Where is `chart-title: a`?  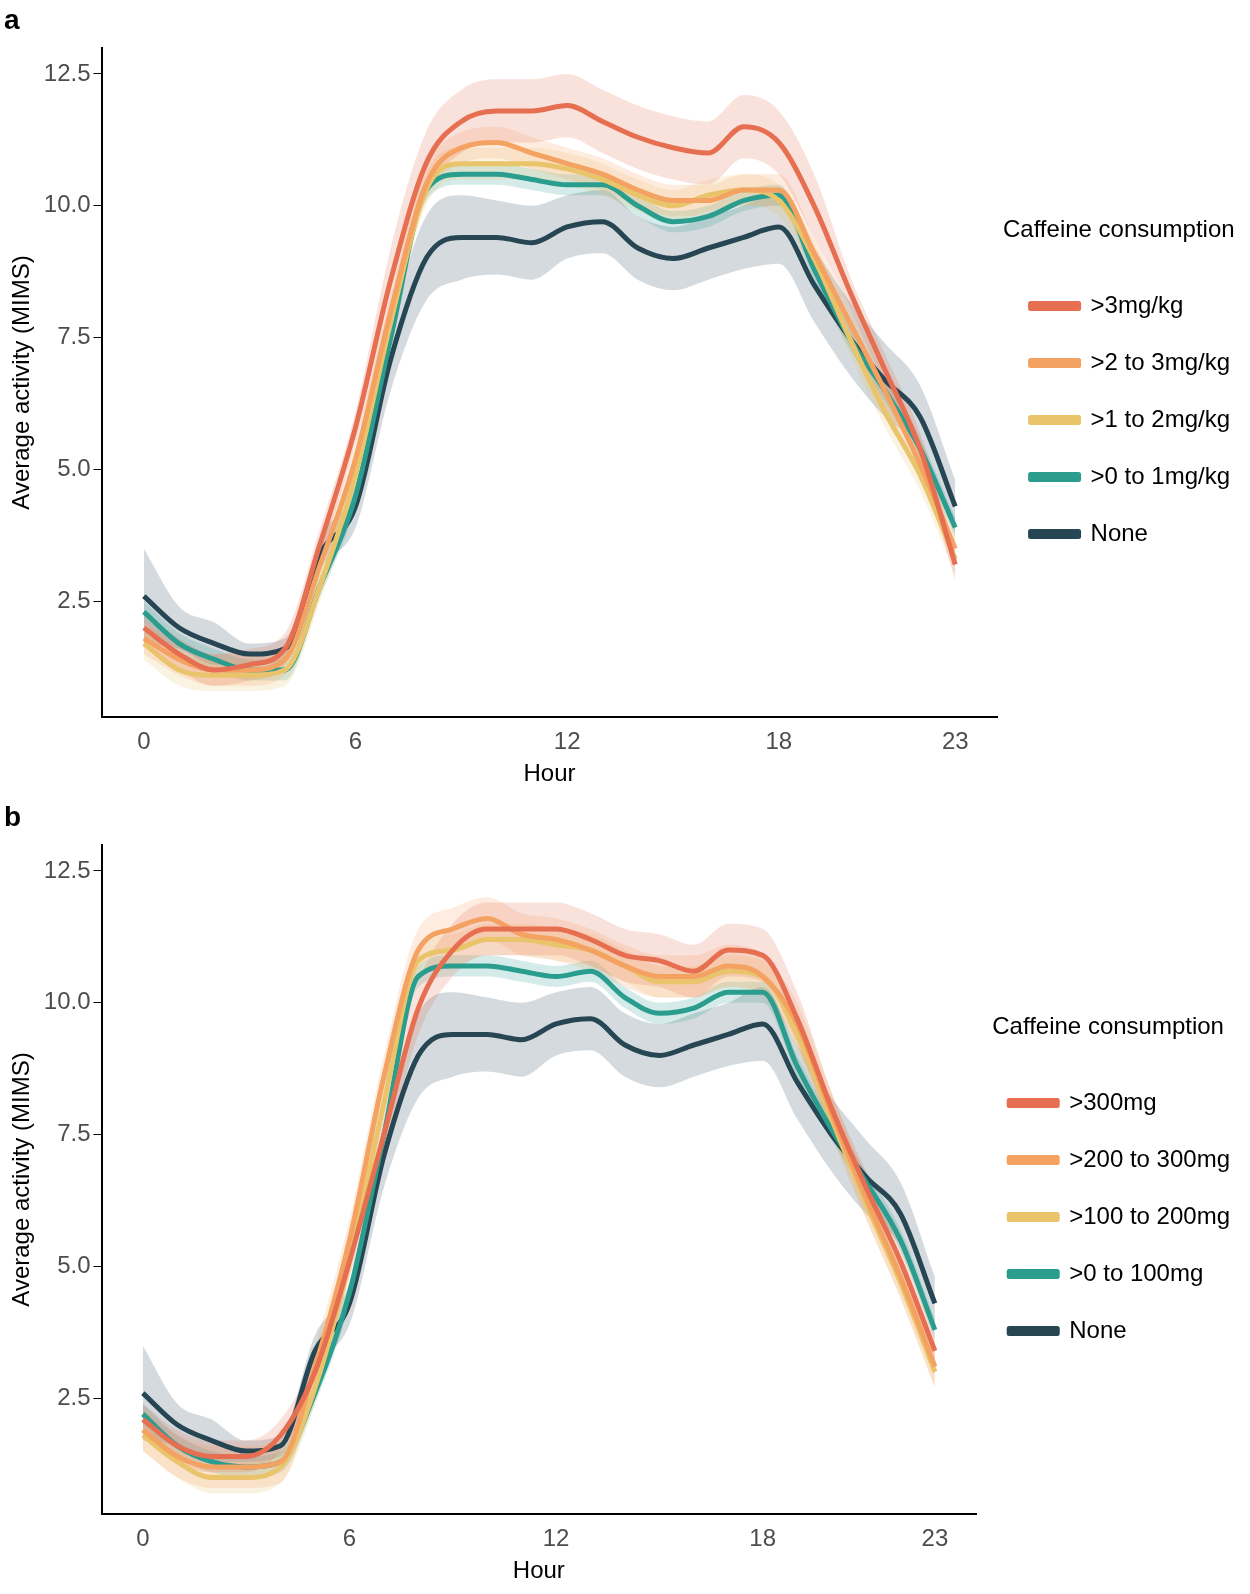 chart-title: a is located at coordinates (12, 19).